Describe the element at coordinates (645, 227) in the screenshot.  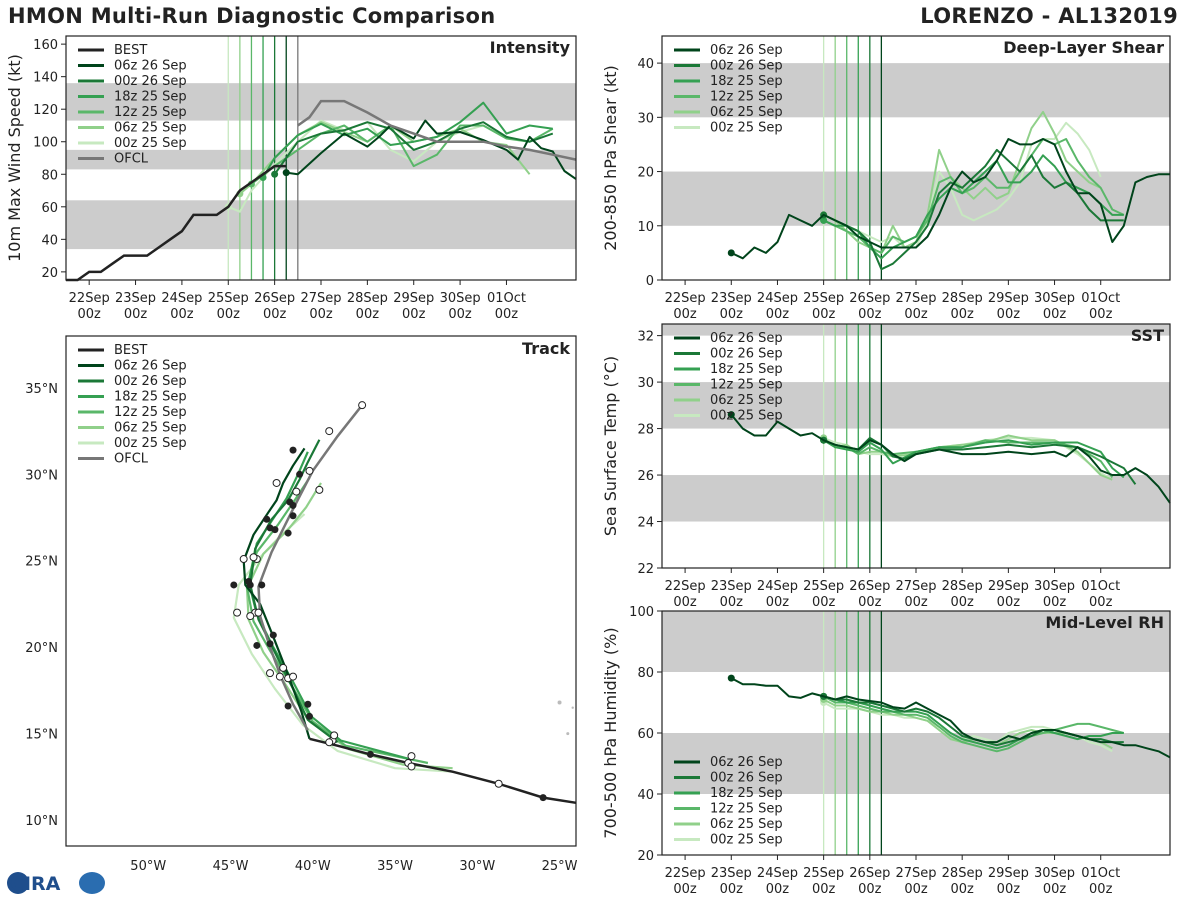
I see `y-tick-label: 10` at that location.